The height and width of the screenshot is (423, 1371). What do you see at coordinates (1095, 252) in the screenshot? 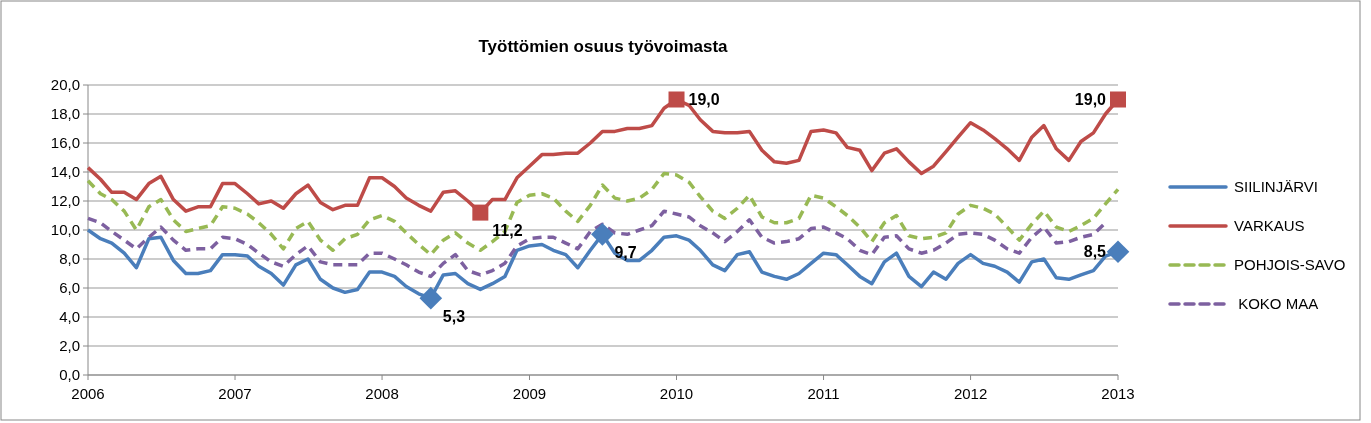
I see `annotation: 8,5` at bounding box center [1095, 252].